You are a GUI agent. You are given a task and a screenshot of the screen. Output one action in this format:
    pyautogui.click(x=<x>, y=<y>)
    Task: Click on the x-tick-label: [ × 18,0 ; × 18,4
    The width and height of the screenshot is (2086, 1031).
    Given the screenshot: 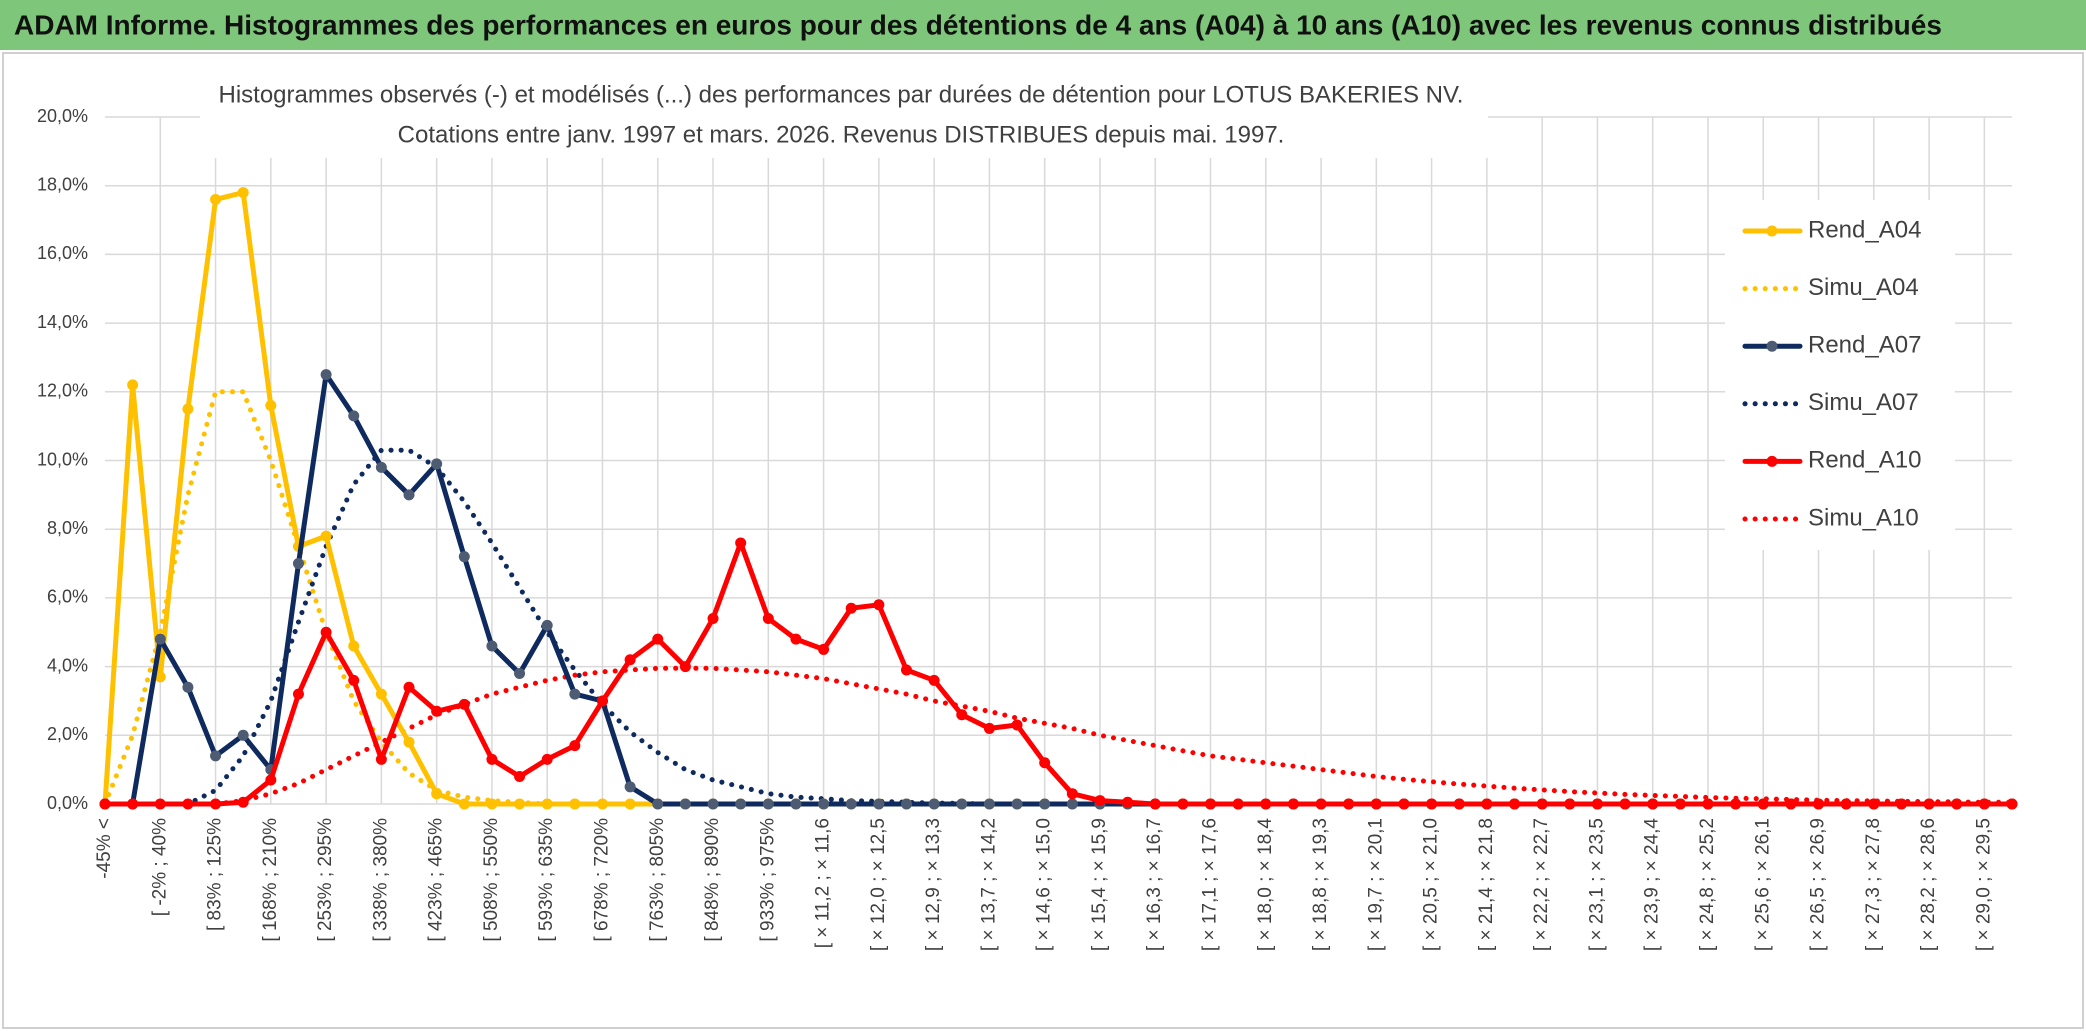 What is the action you would take?
    pyautogui.click(x=1265, y=885)
    